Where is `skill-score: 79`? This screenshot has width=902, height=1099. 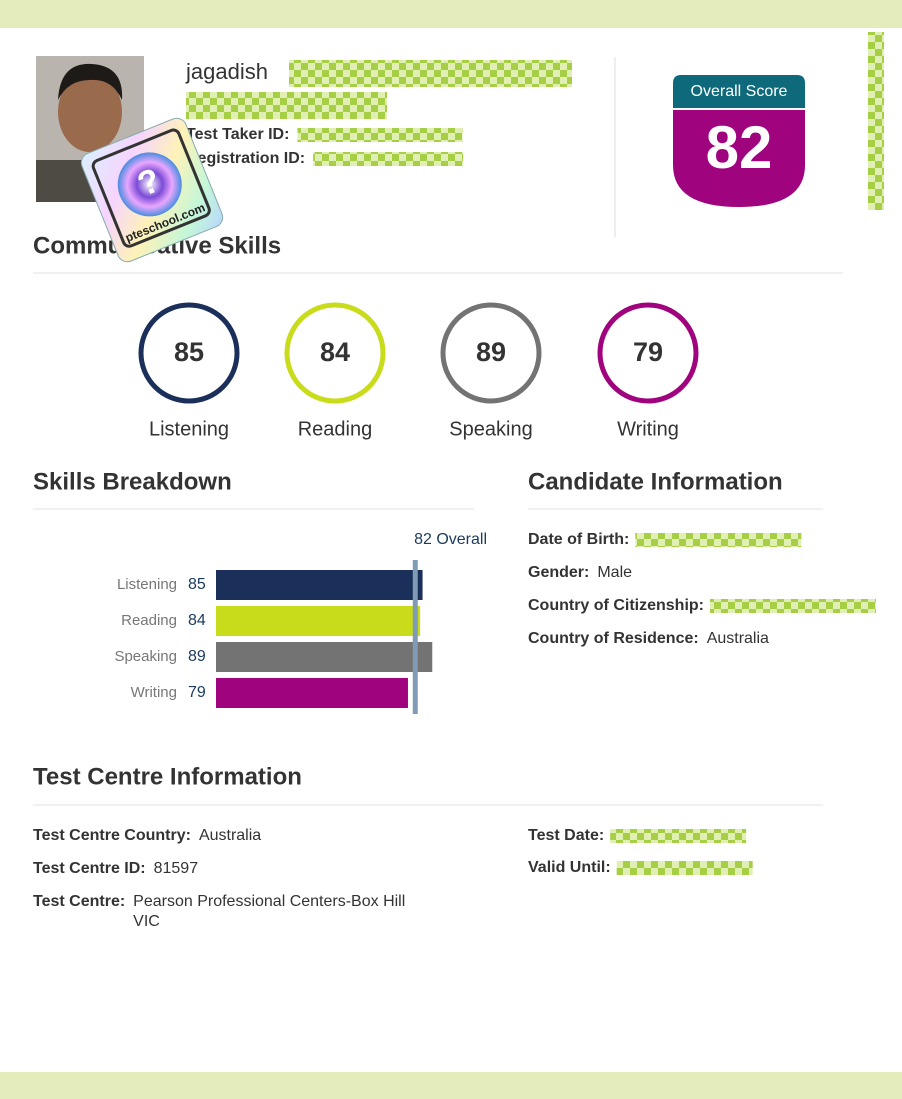
skill-score: 79 is located at coordinates (648, 352).